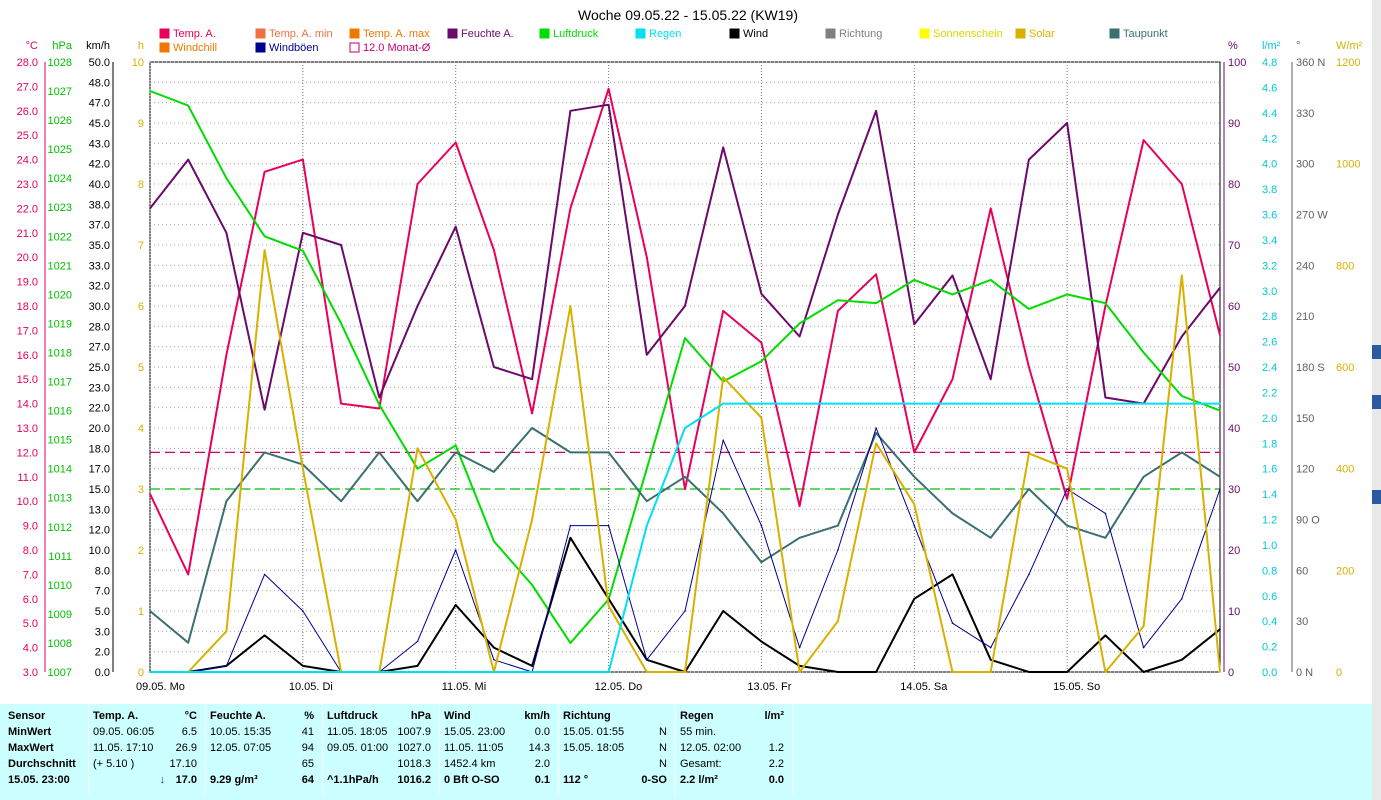 The image size is (1381, 800). I want to click on stats-cell-label: 112 °, so click(576, 780).